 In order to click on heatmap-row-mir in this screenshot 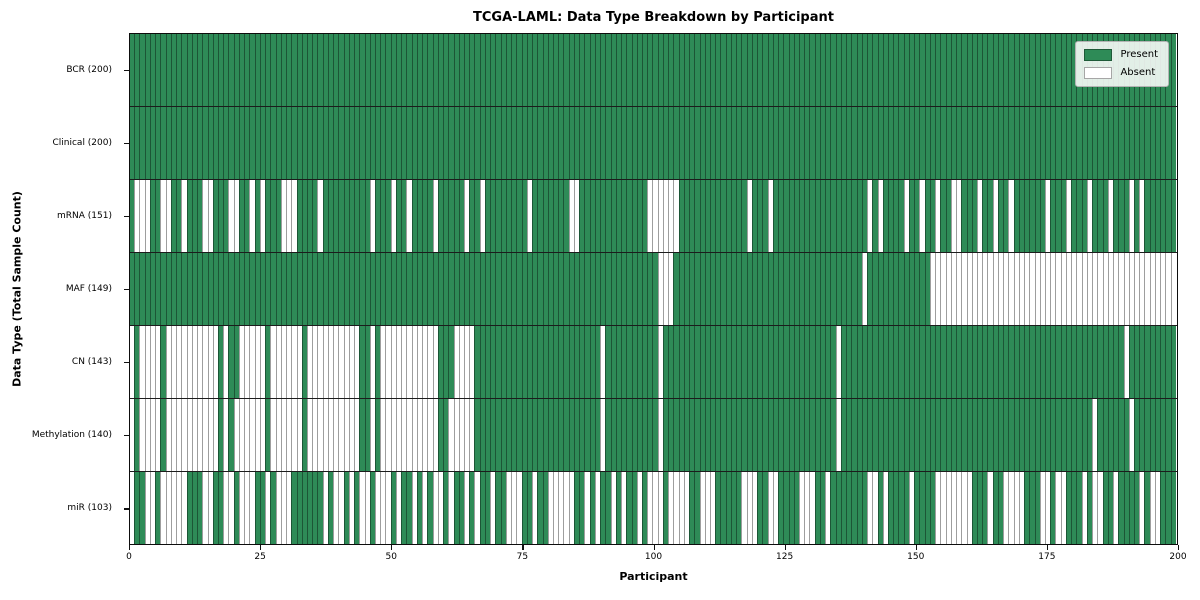, I will do `click(653, 507)`.